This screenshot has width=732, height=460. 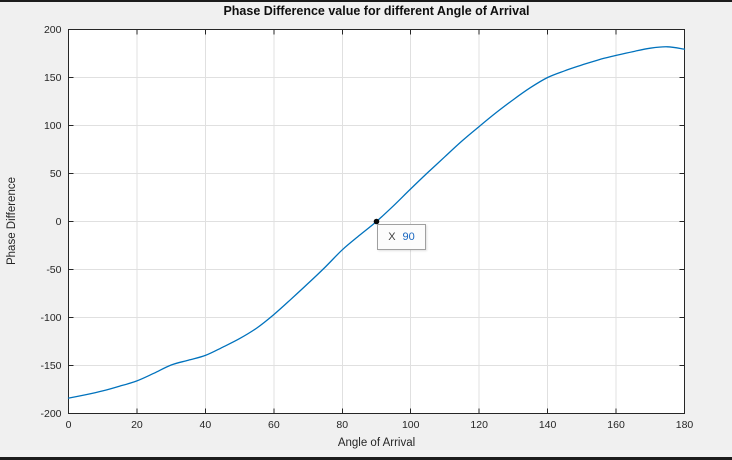 What do you see at coordinates (392, 237) in the screenshot?
I see `datatip-x-label: X` at bounding box center [392, 237].